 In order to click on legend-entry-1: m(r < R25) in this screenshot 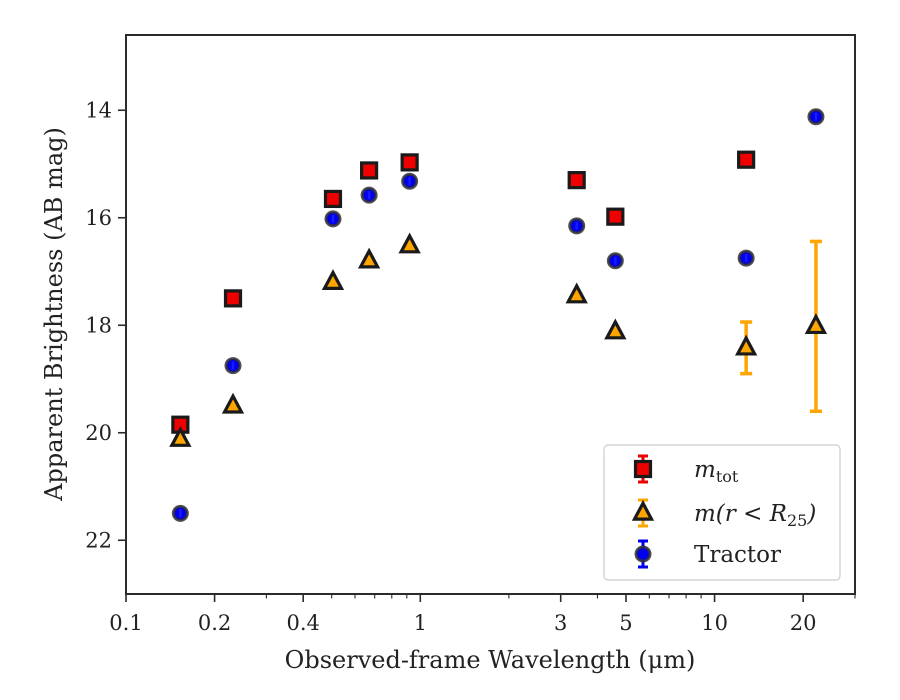, I will do `click(723, 514)`.